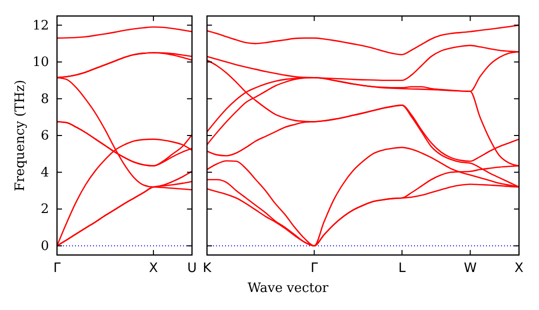  What do you see at coordinates (44, 136) in the screenshot?
I see `y-tick-label: 6` at bounding box center [44, 136].